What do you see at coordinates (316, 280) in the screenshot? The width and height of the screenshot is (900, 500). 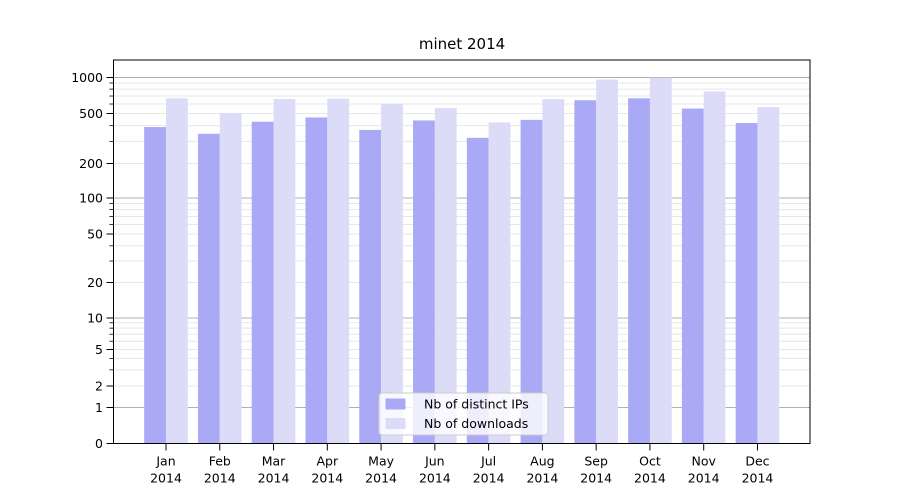 I see `bar-distinct-ips-apr` at bounding box center [316, 280].